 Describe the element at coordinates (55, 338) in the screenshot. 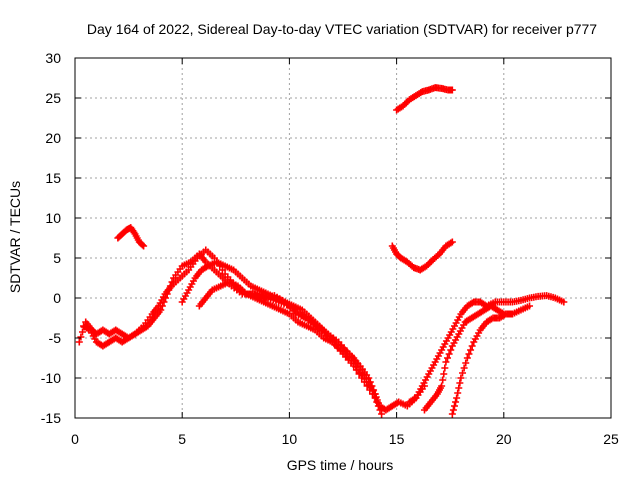

I see `y-tick-label: -5` at that location.